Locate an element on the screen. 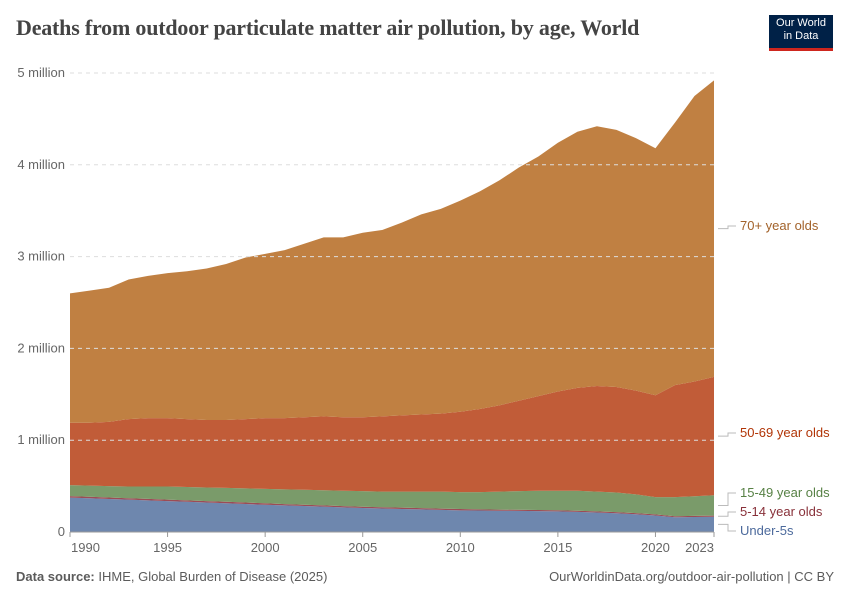 The height and width of the screenshot is (600, 850). series-label: 50-69 year olds is located at coordinates (785, 432).